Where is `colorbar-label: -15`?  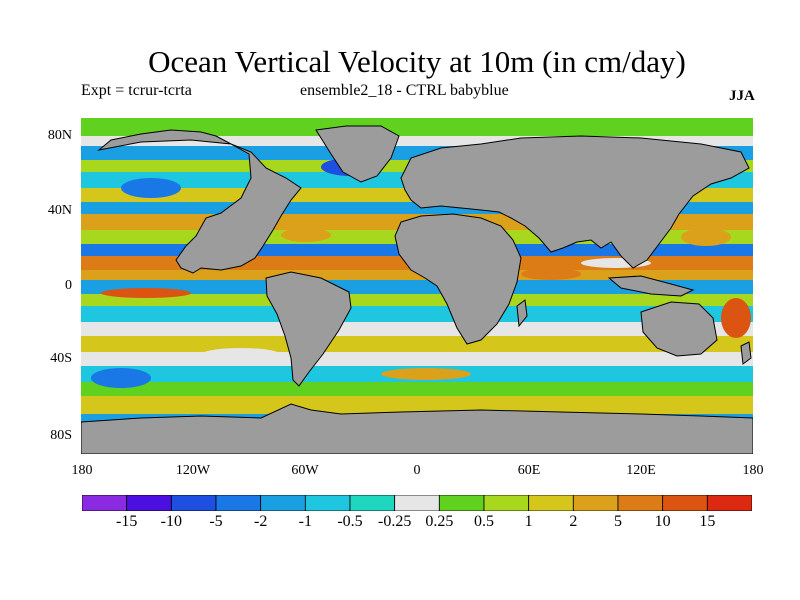 colorbar-label: -15 is located at coordinates (126, 521).